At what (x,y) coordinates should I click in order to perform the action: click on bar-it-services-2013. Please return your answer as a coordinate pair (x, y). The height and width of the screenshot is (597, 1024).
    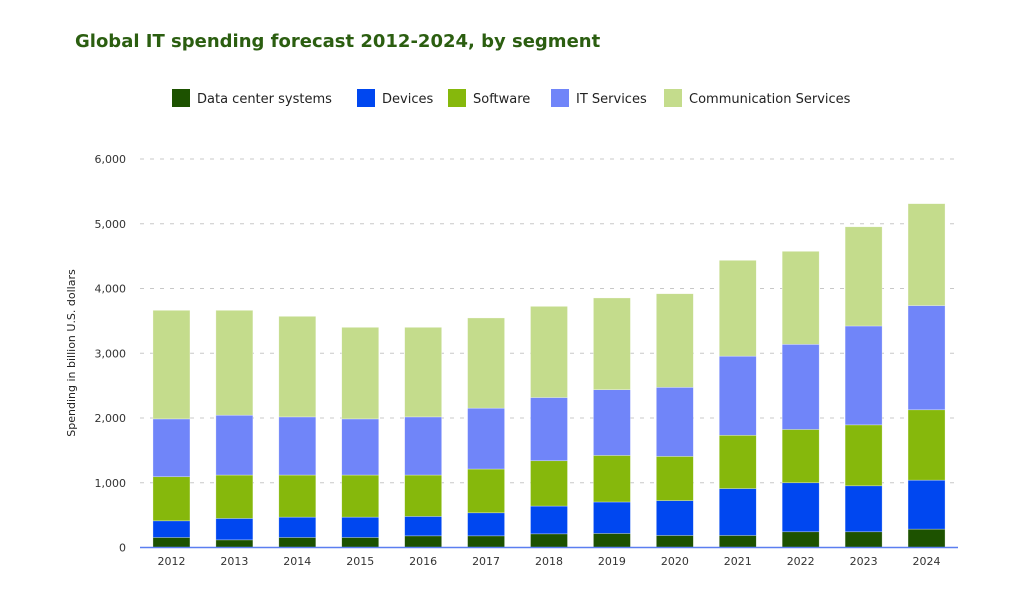
    Looking at the image, I should click on (234, 445).